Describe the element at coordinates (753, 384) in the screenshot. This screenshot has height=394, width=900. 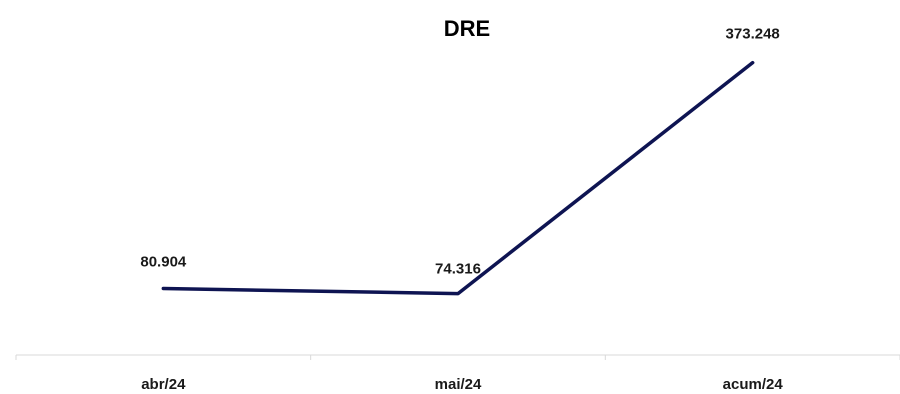
I see `x-tick-label: acum/24` at that location.